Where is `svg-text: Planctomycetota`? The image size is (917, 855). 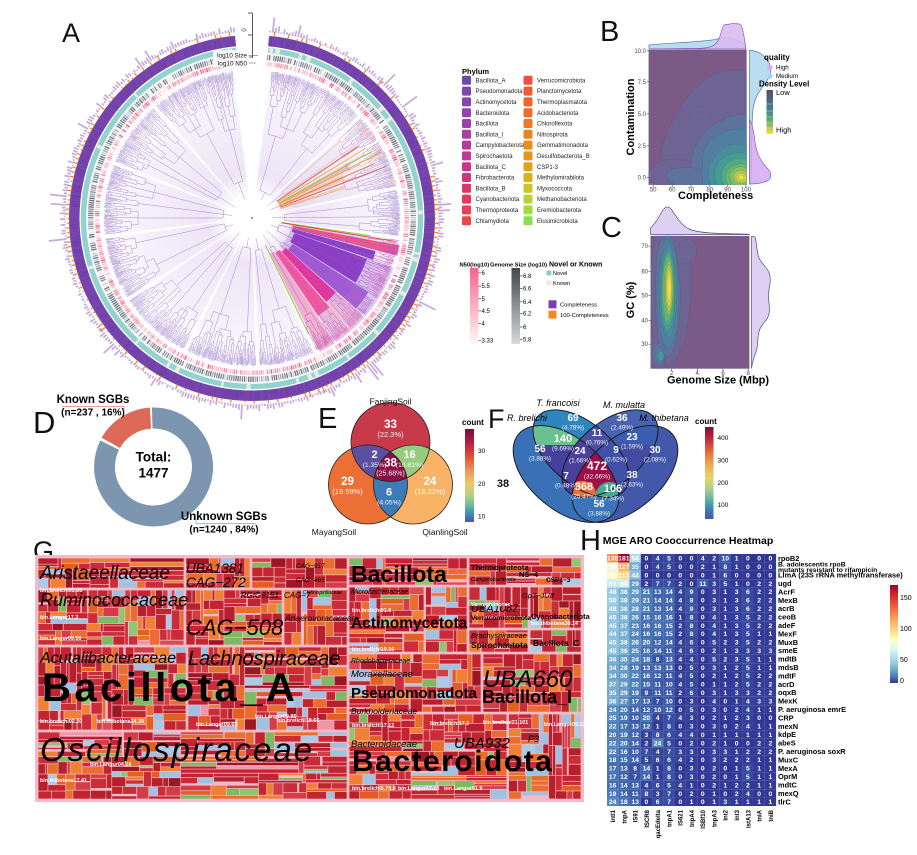 svg-text: Planctomycetota is located at coordinates (559, 92).